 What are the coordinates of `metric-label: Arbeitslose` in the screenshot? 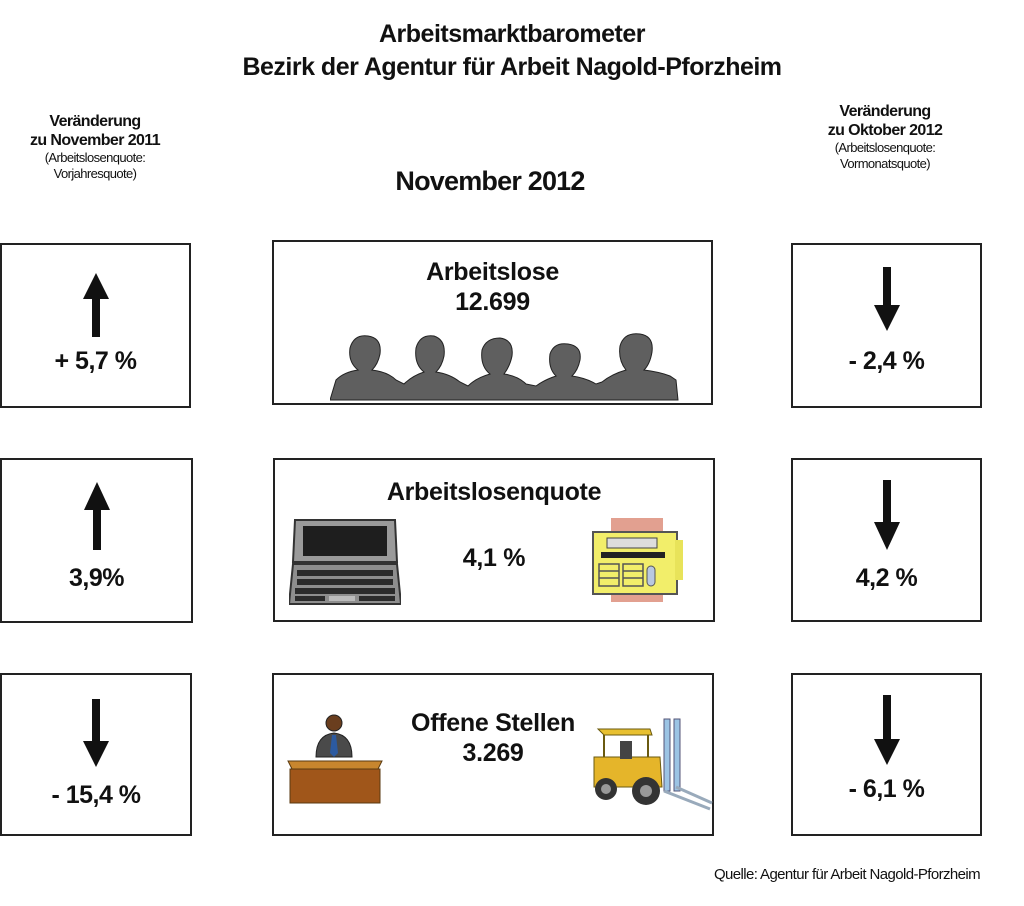 It's located at (492, 272).